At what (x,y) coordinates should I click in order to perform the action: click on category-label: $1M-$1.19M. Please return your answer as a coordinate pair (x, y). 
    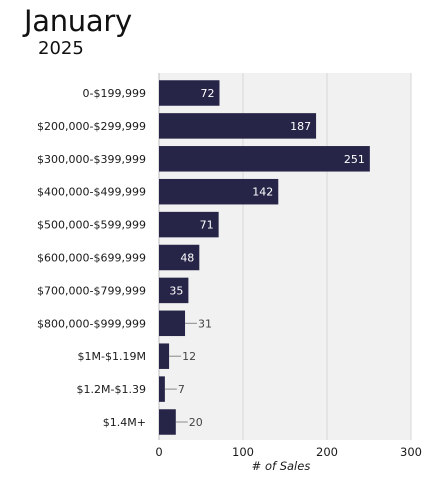
    Looking at the image, I should click on (112, 356).